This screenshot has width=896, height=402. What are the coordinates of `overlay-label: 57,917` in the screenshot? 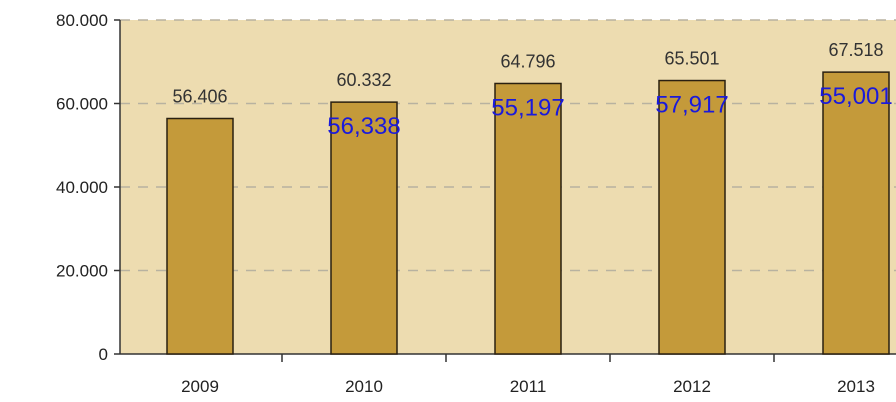 It's located at (691, 105).